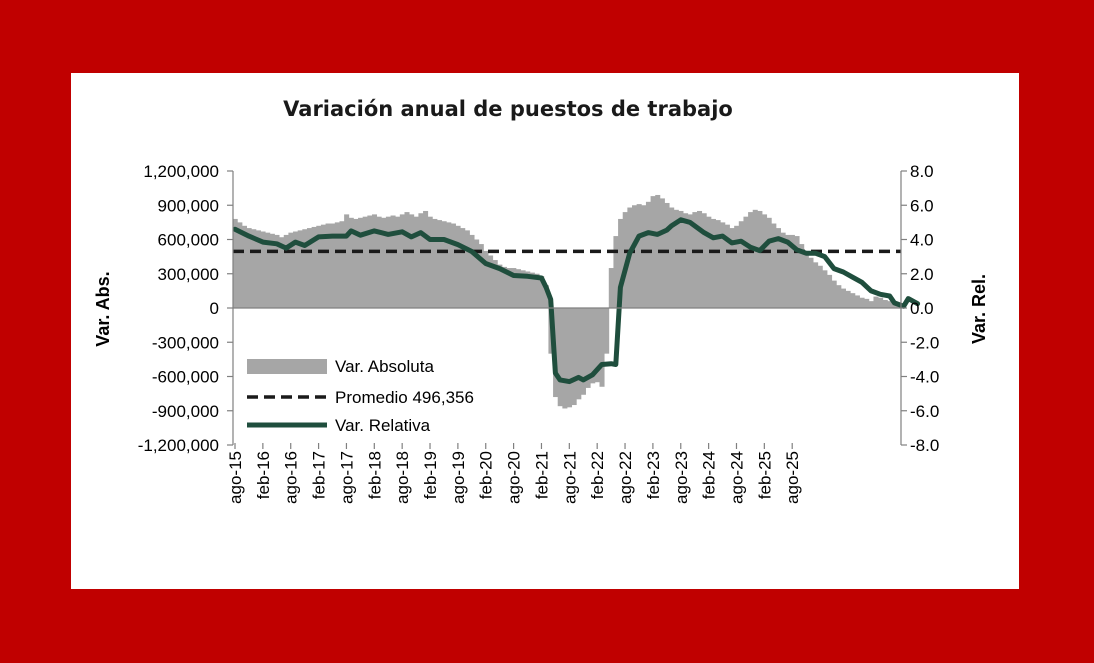 The height and width of the screenshot is (663, 1094). What do you see at coordinates (287, 366) in the screenshot?
I see `legend-swatch-absolute` at bounding box center [287, 366].